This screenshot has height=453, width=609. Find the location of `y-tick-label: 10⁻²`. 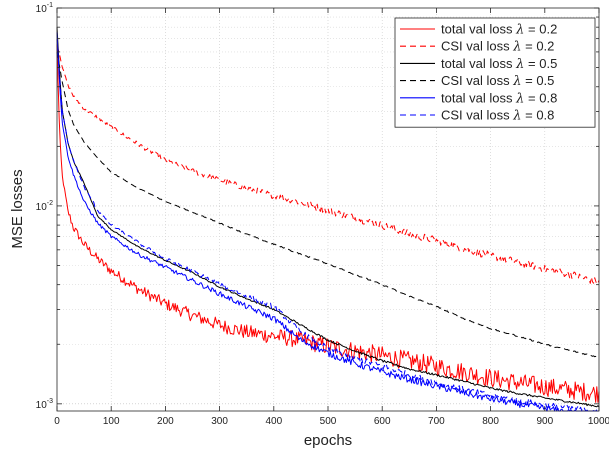

y-tick-label: 10⁻² is located at coordinates (44, 206).